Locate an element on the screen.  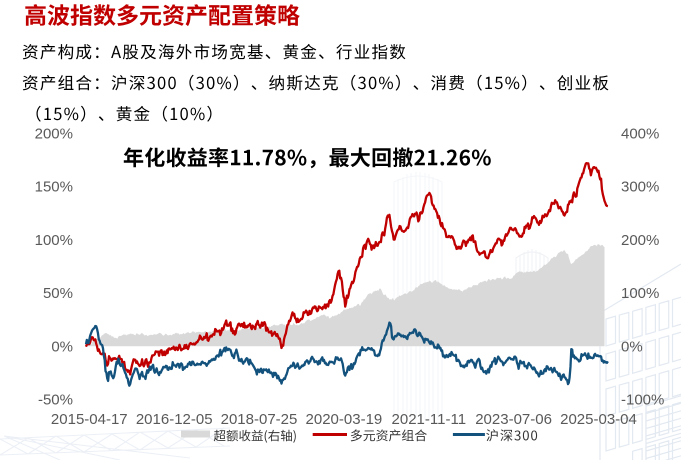
svg-text: 2023-07-06 is located at coordinates (513, 419).